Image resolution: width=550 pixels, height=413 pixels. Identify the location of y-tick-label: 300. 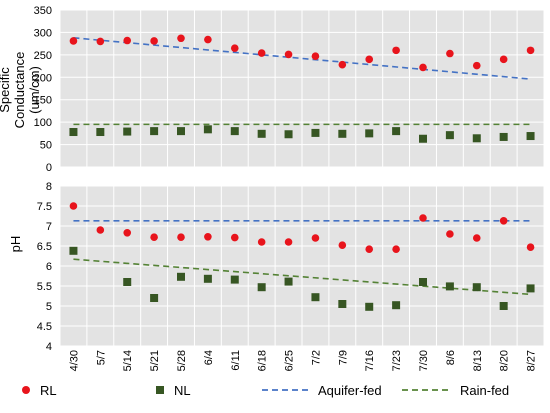
(43, 33).